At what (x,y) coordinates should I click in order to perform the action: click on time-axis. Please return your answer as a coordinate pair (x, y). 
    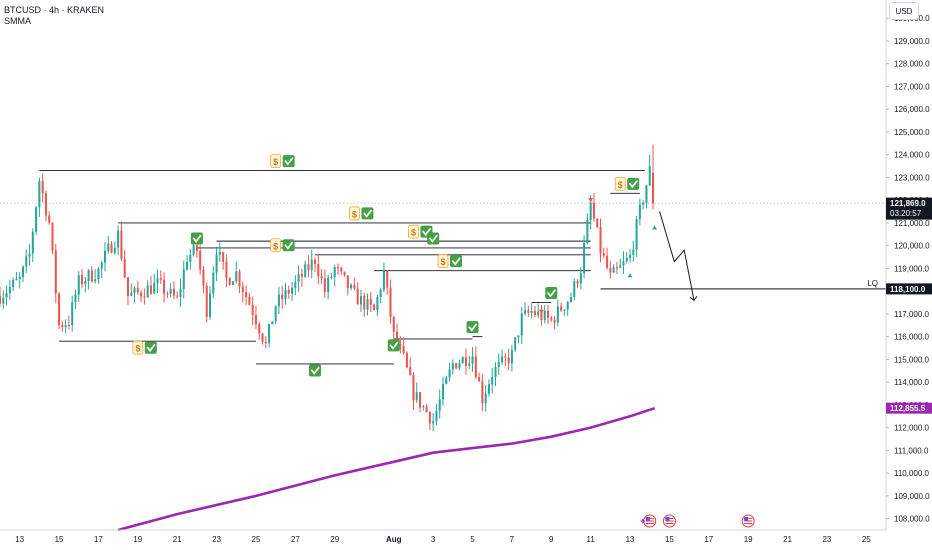
    Looking at the image, I should click on (443, 540).